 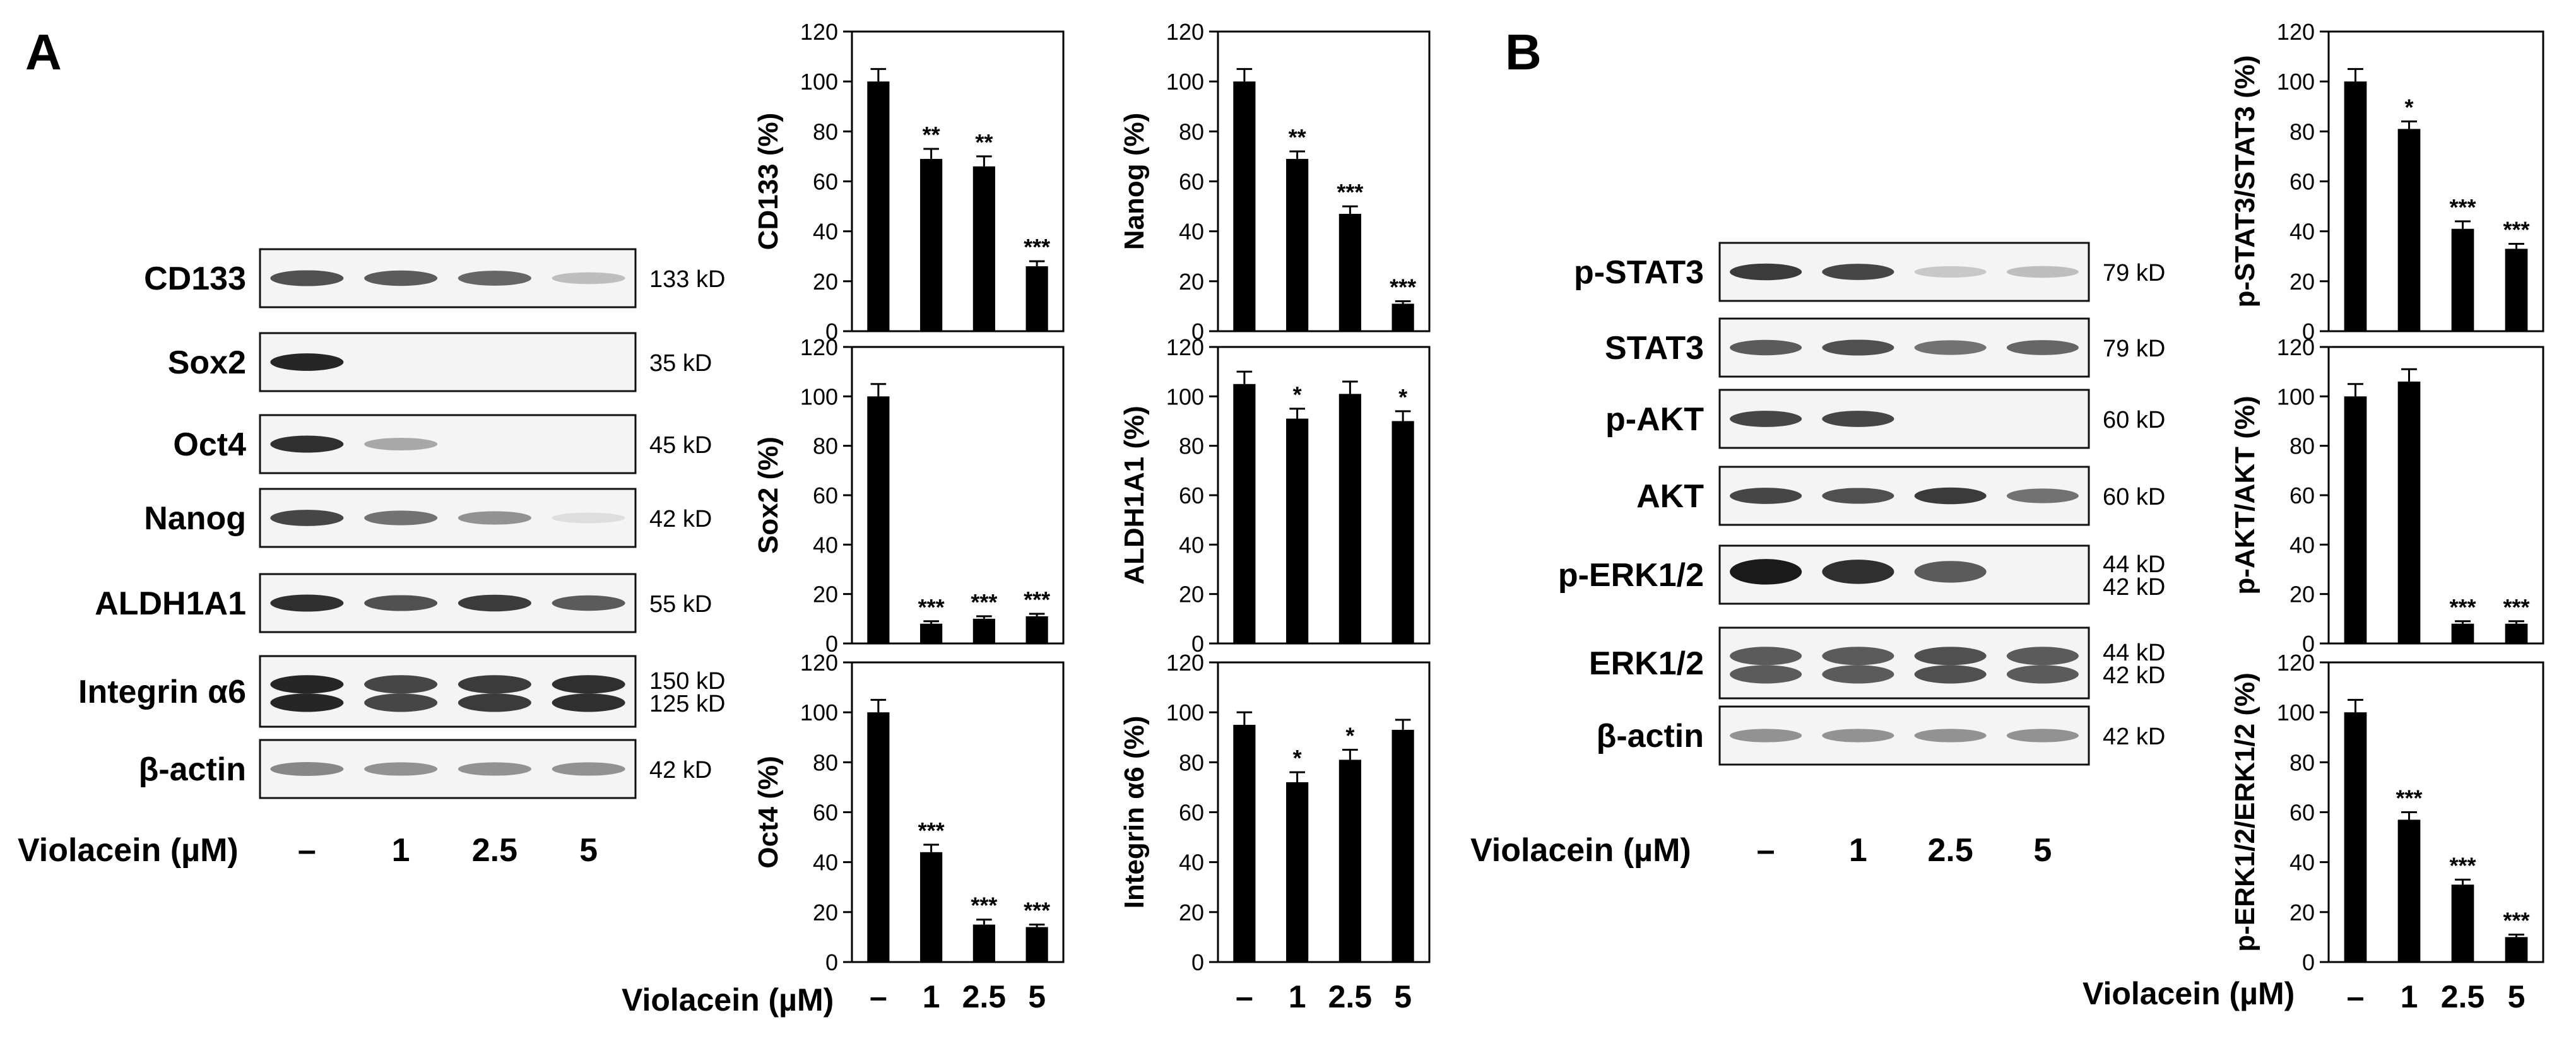 What do you see at coordinates (680, 446) in the screenshot?
I see `blot-size-label: 45 kD` at bounding box center [680, 446].